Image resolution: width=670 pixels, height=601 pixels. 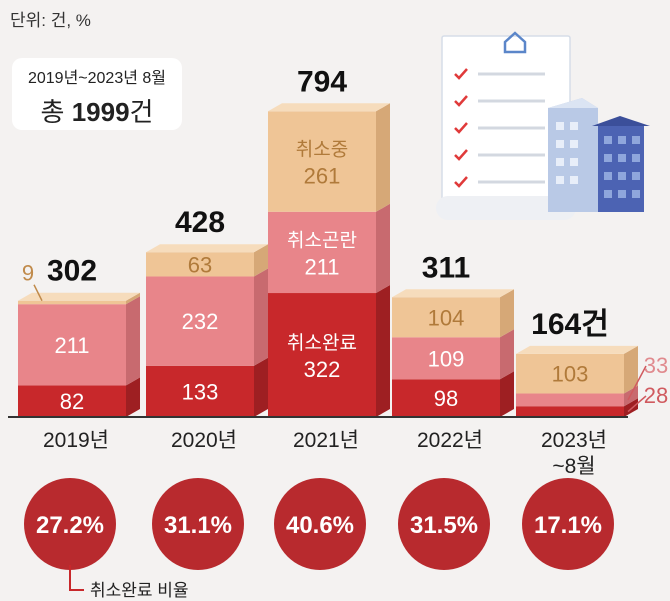 I want to click on unit-label: 단위: 건, %, so click(x=50, y=20).